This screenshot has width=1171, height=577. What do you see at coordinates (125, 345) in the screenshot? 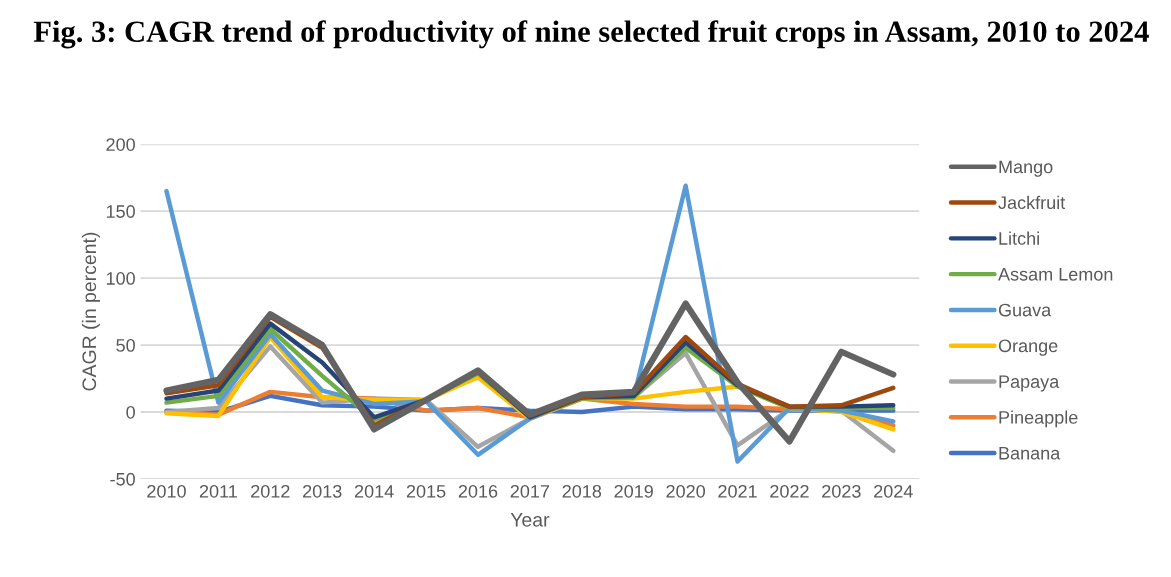
I see `y-tick-label: 50` at bounding box center [125, 345].